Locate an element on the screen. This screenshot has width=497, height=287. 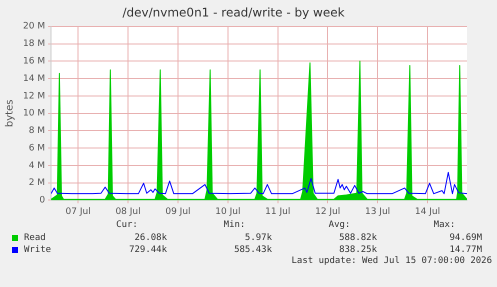
x-tick-label: 09 Jul is located at coordinates (178, 211).